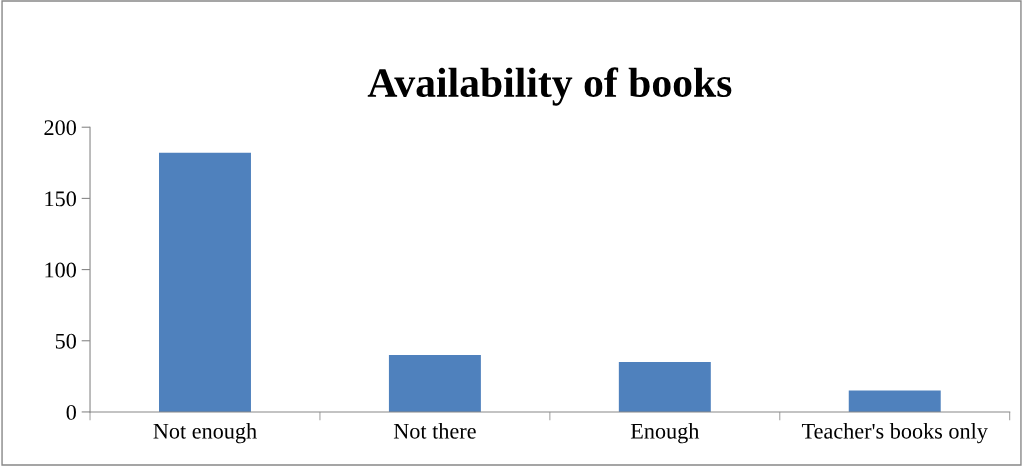  I want to click on y-tick-label: 200, so click(60, 128).